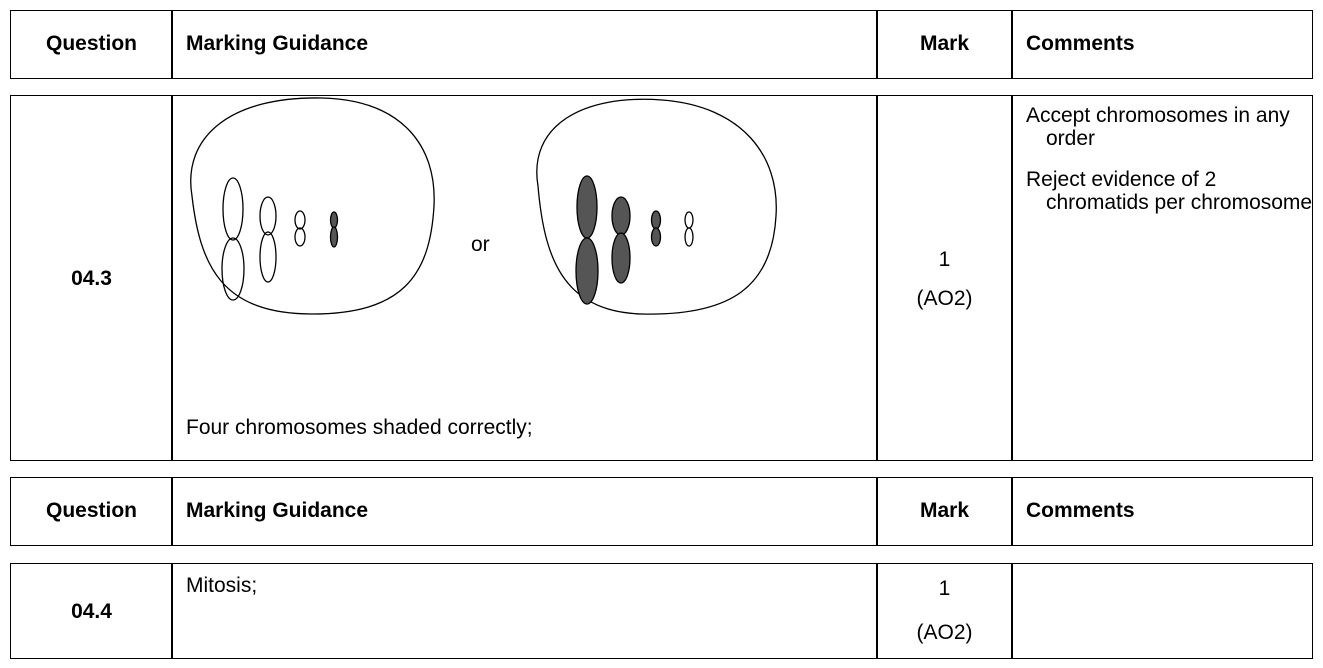  I want to click on guidance: Four chromosomes shaded correctly;, so click(359, 427).